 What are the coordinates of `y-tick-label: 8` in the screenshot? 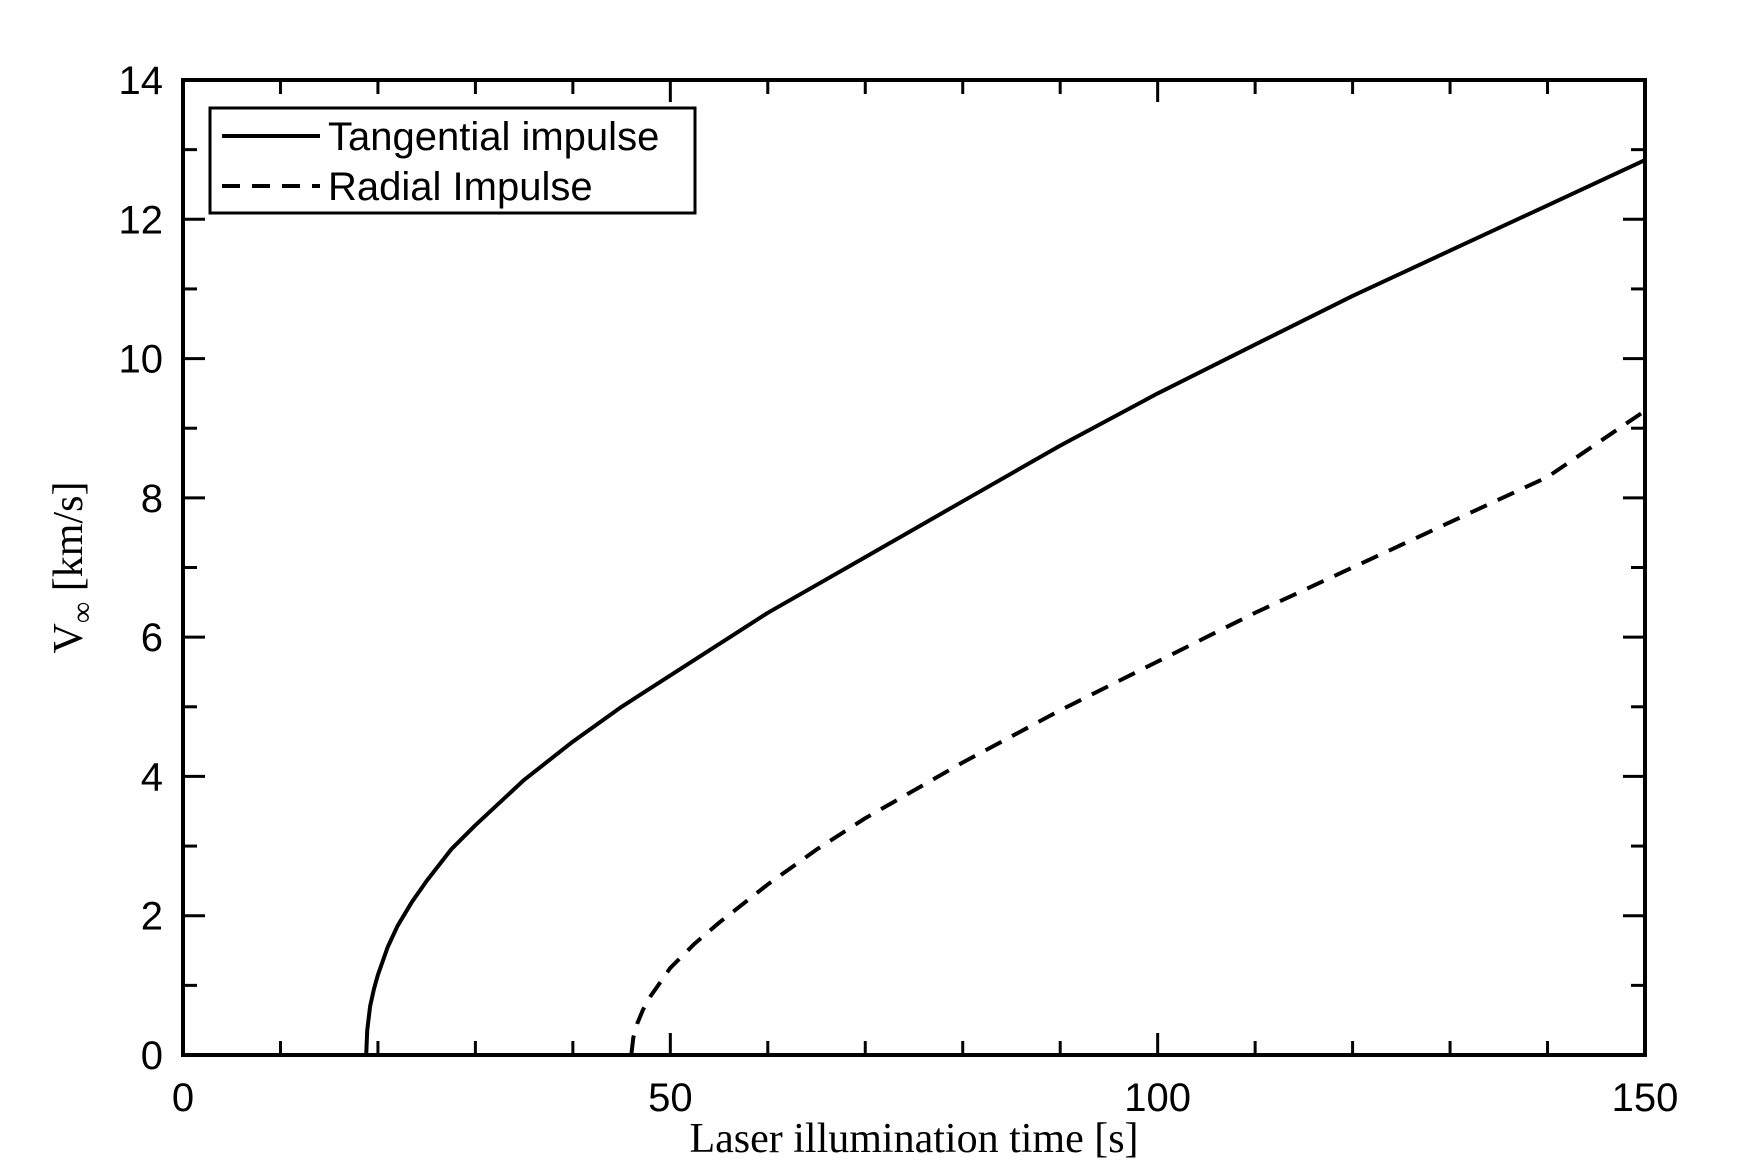 It's located at (152, 499).